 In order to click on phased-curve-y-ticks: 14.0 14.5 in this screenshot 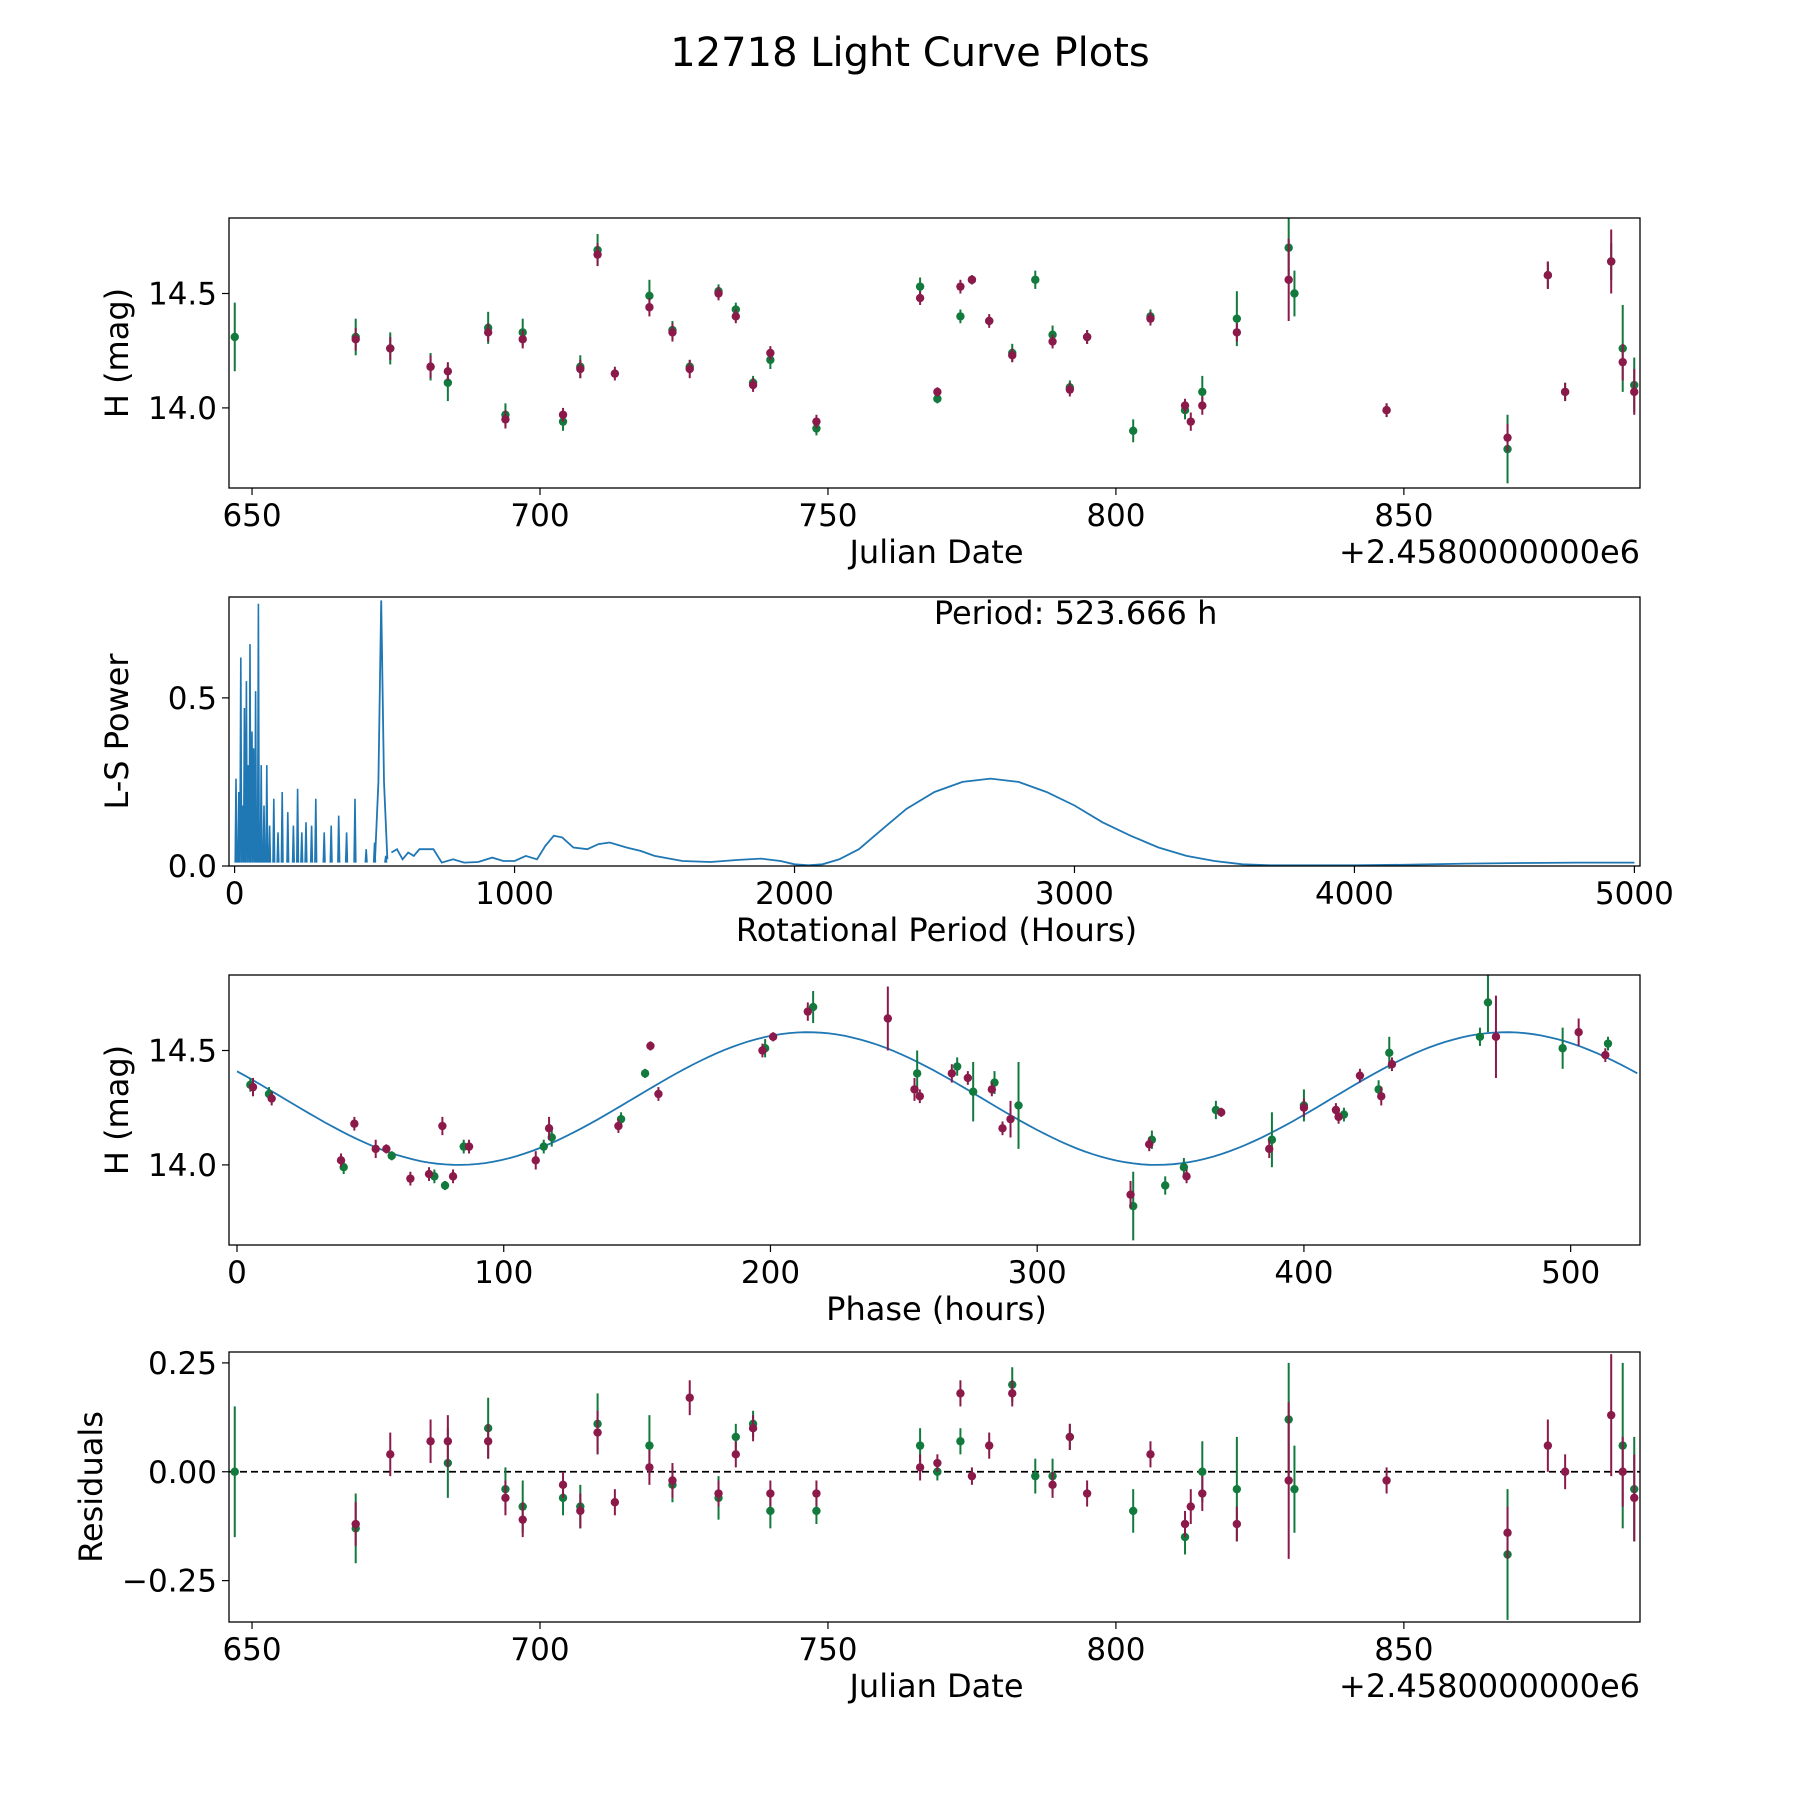, I will do `click(188, 1109)`.